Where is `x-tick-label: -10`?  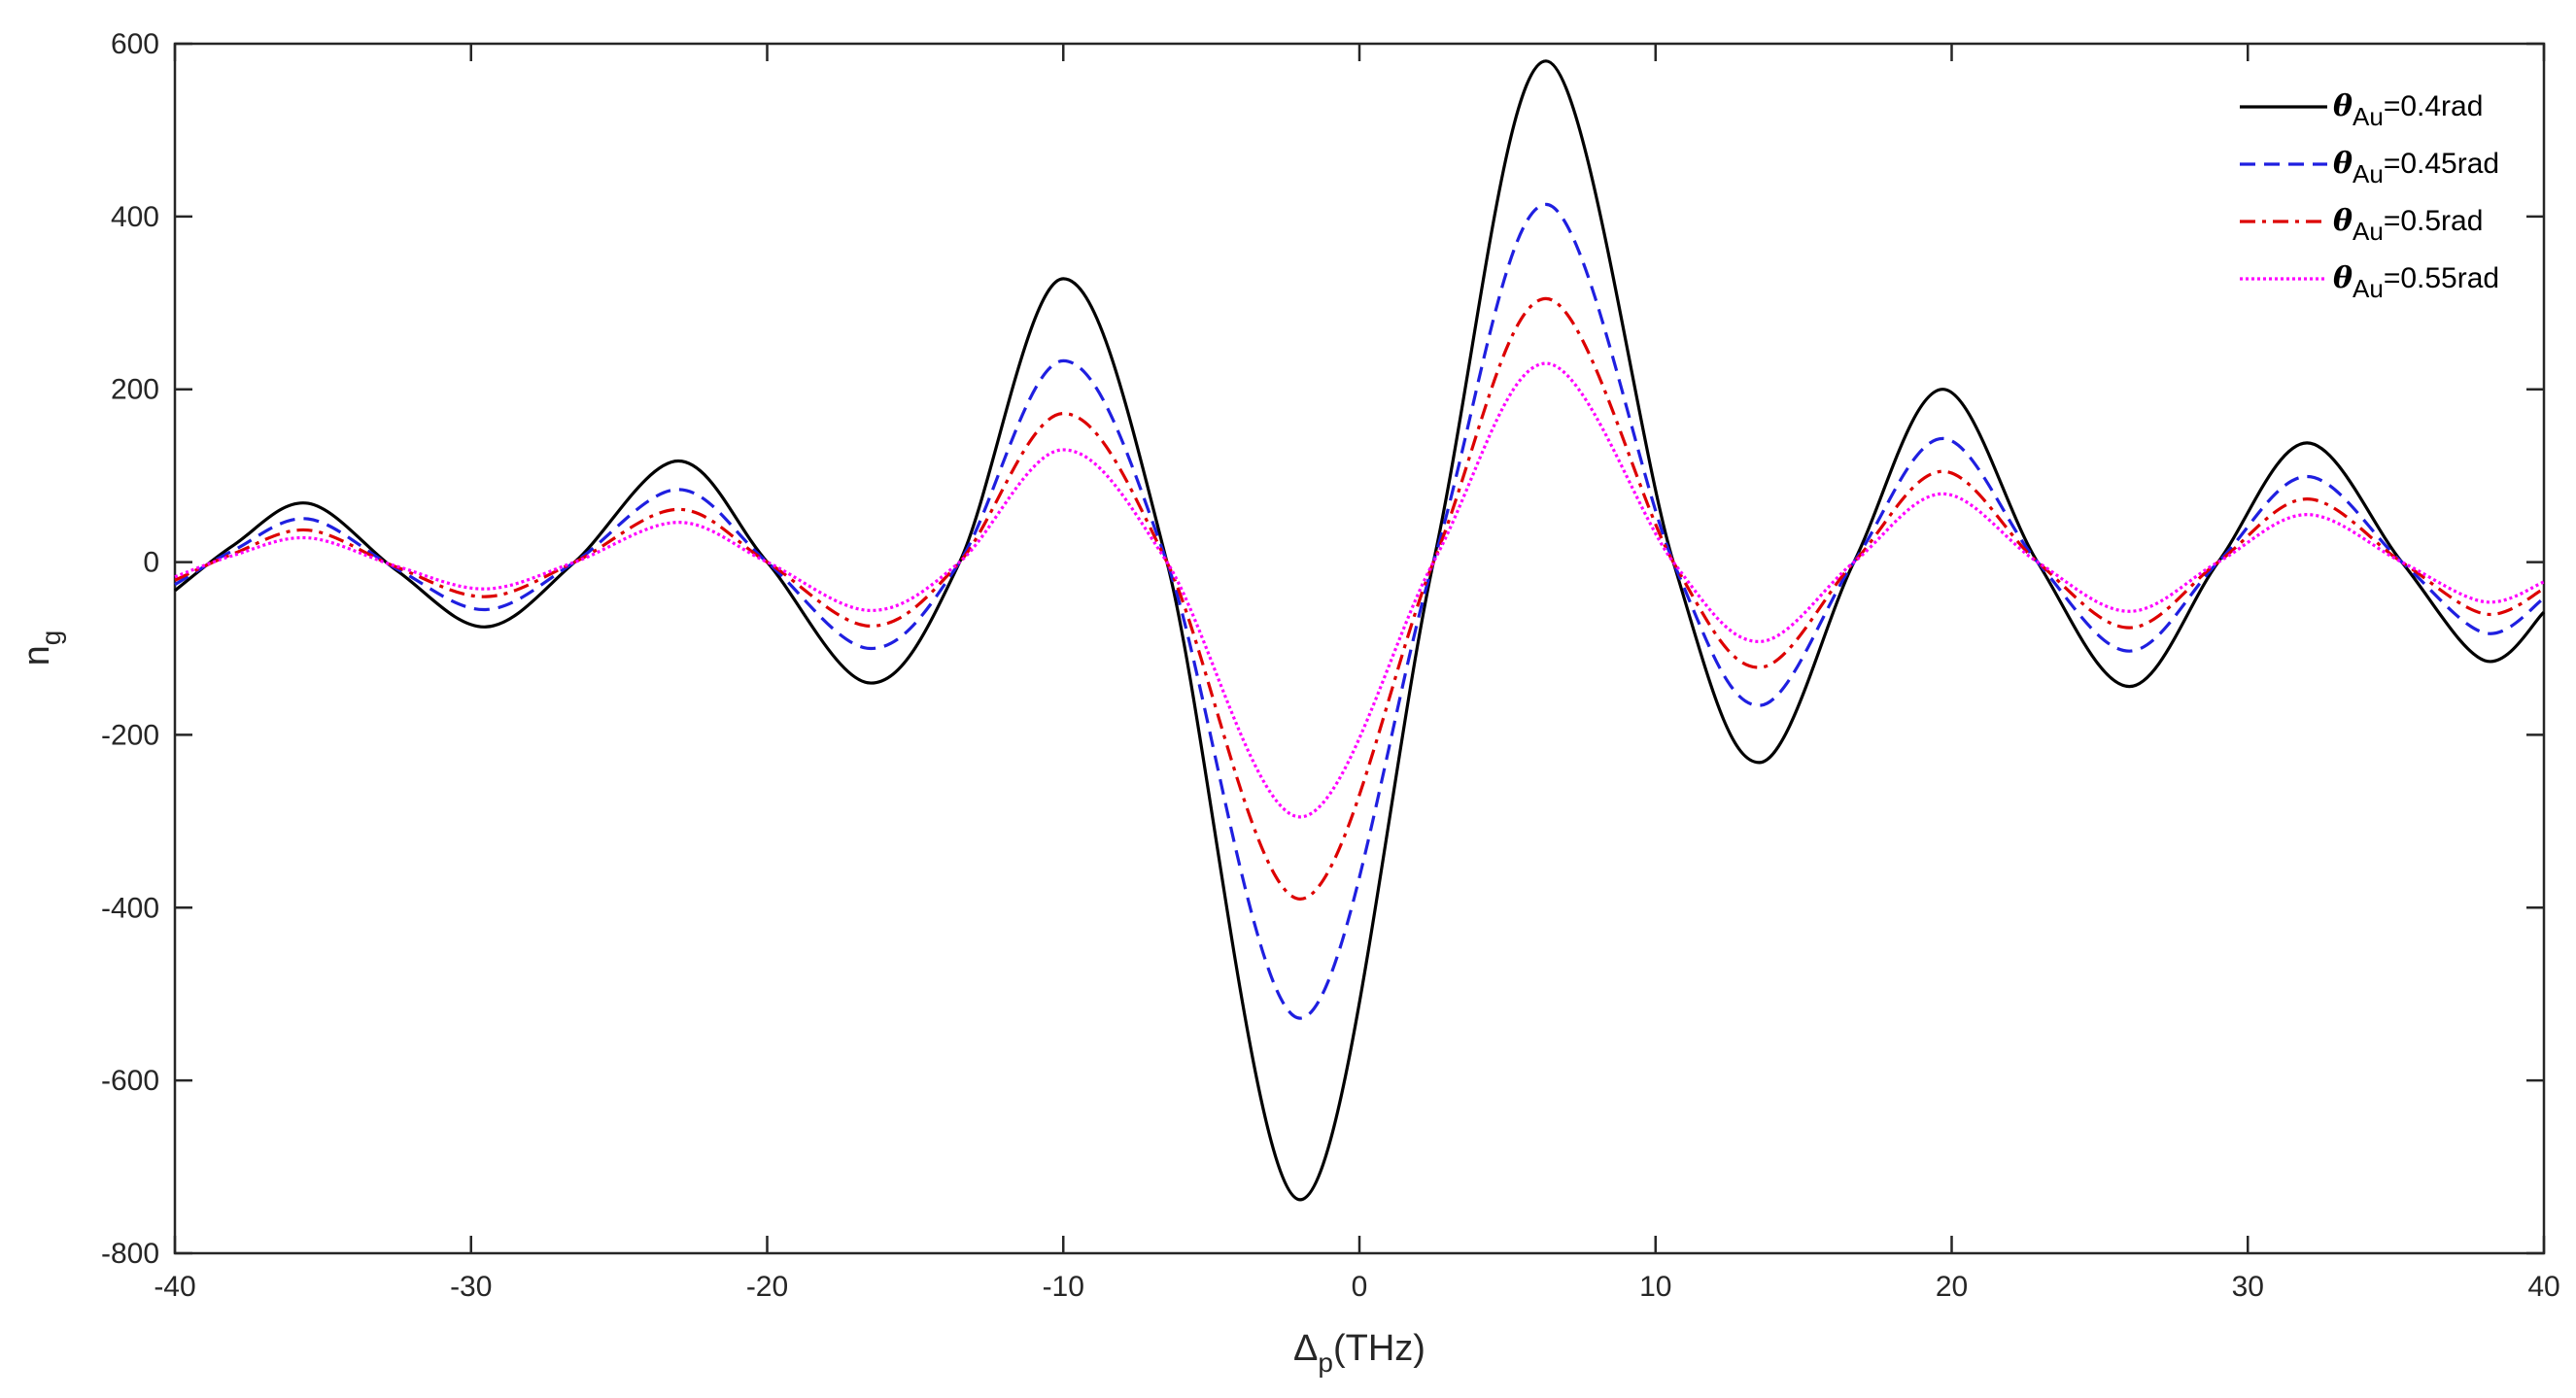
x-tick-label: -10 is located at coordinates (1063, 1287).